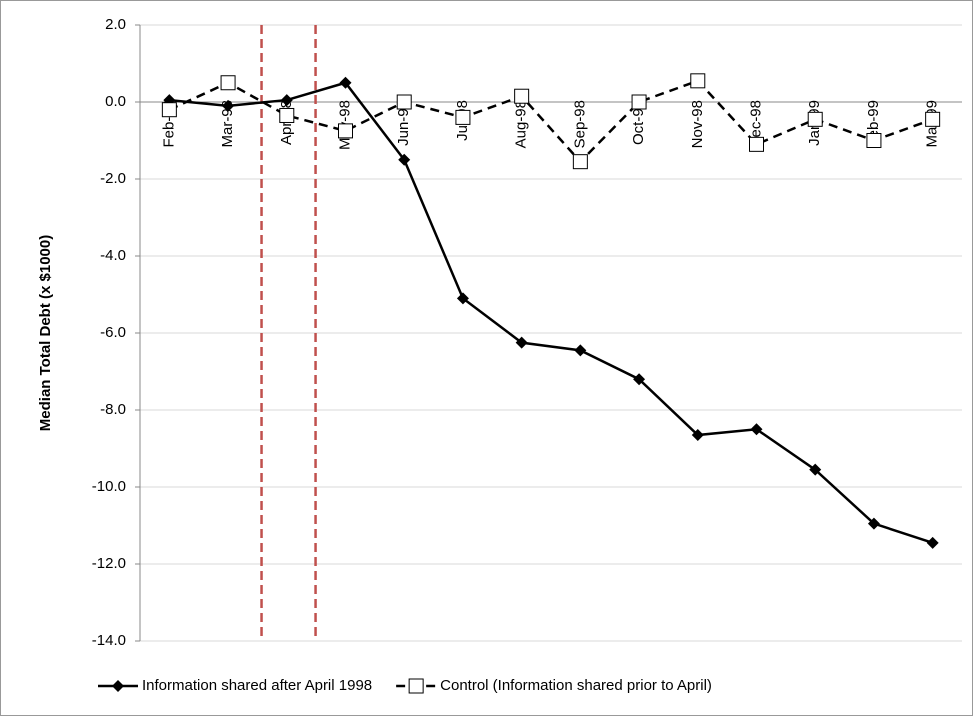  Describe the element at coordinates (115, 101) in the screenshot. I see `y-tick-label: 0.0` at that location.